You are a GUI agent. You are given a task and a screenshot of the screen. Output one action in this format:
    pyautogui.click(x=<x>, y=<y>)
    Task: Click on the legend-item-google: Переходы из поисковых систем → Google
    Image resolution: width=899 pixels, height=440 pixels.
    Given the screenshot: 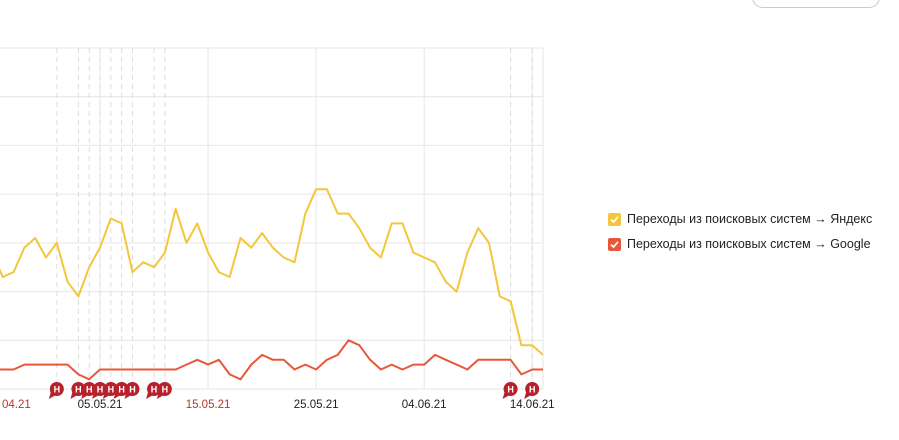 What is the action you would take?
    pyautogui.click(x=740, y=244)
    